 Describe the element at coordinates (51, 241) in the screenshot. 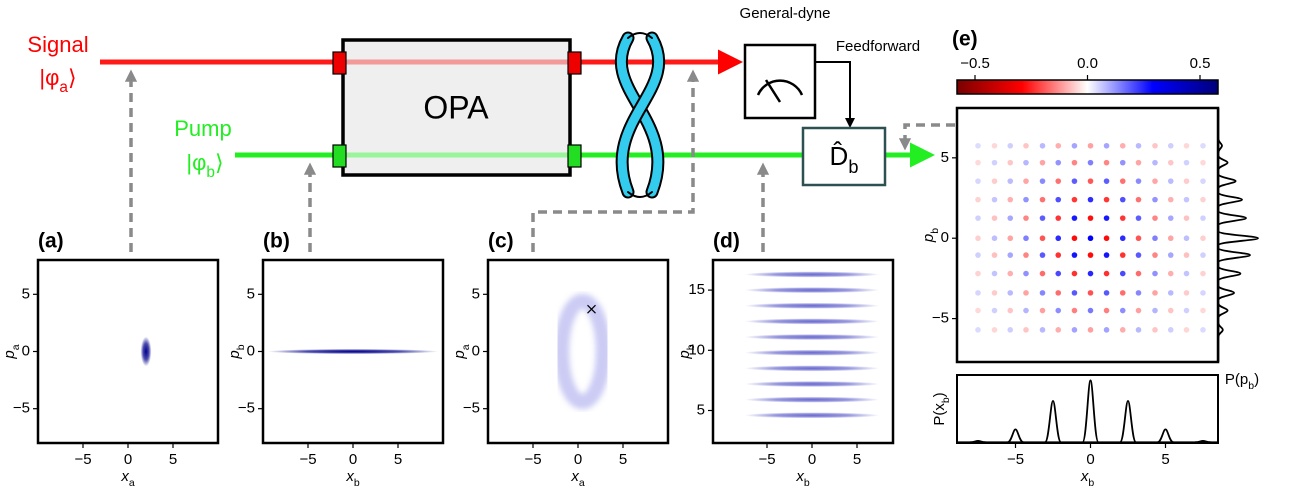

I see `panel-label: (a)` at that location.